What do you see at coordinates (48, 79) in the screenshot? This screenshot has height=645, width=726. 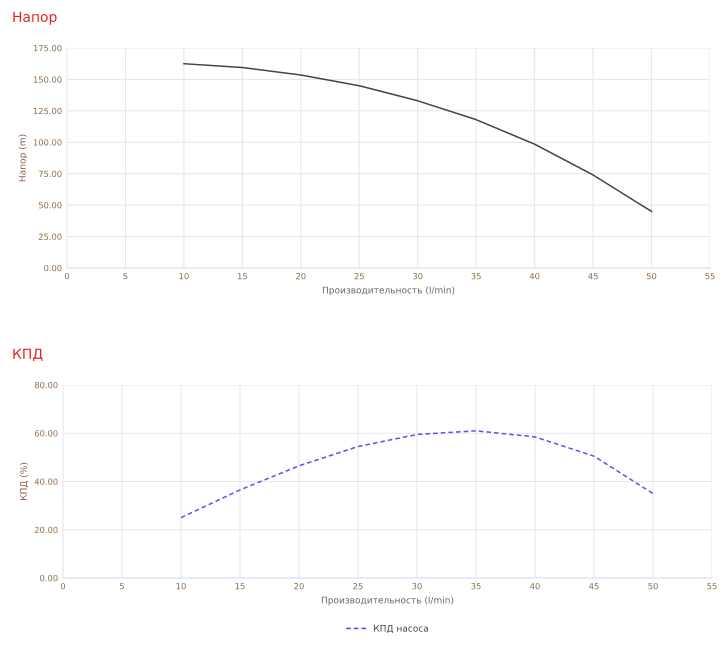 I see `y-tick-label: 150.00` at bounding box center [48, 79].